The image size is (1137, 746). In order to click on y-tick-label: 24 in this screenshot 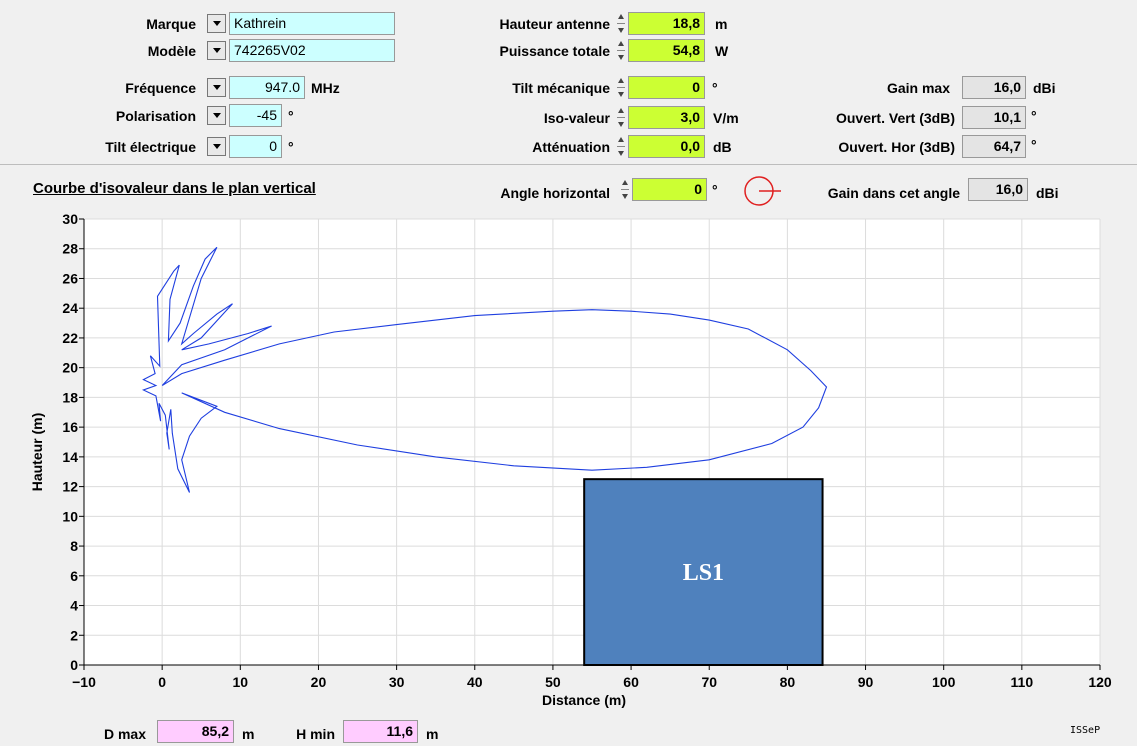, I will do `click(70, 308)`.